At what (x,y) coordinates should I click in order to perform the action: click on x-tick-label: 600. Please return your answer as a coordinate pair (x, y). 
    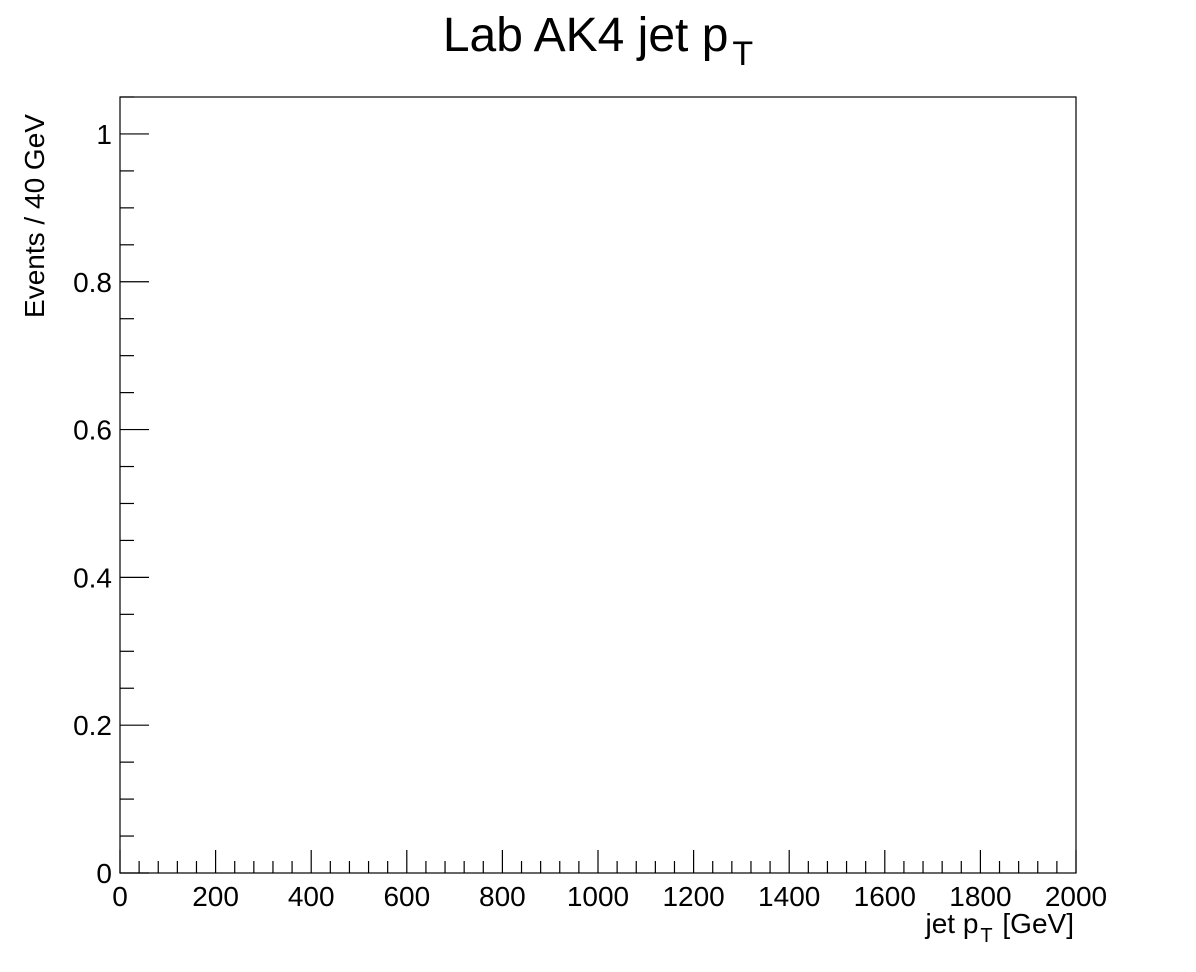
    Looking at the image, I should click on (406, 896).